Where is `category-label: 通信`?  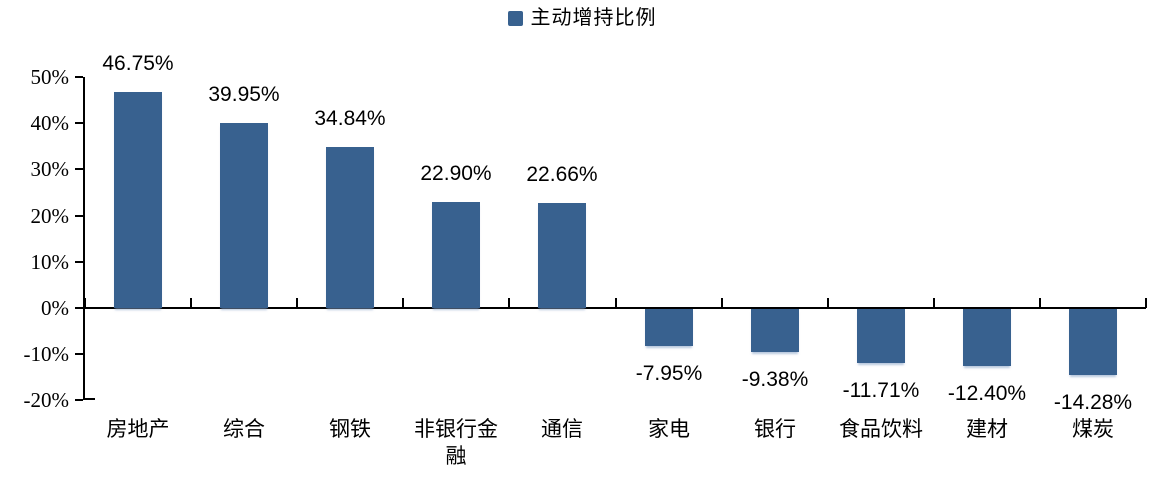 category-label: 通信 is located at coordinates (562, 429).